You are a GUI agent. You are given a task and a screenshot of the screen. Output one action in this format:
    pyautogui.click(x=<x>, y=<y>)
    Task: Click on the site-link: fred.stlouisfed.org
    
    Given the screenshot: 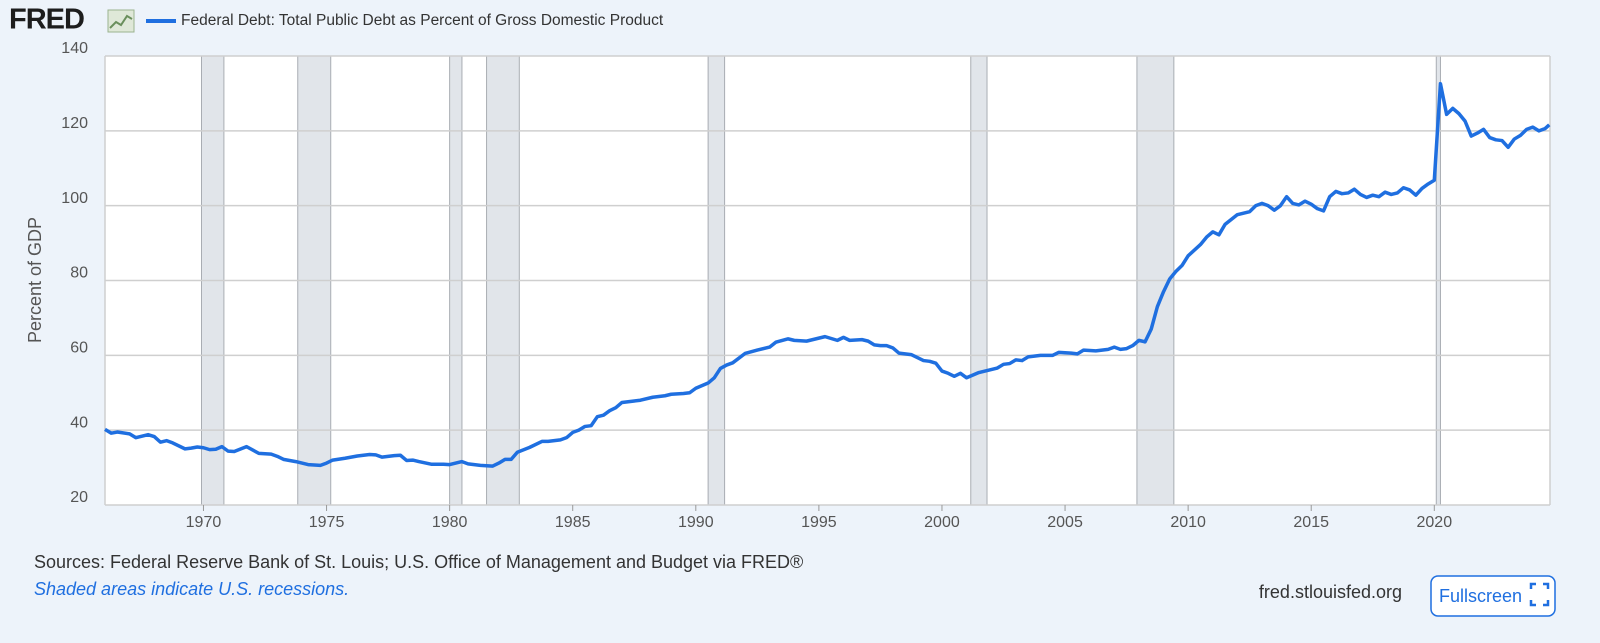 What is the action you would take?
    pyautogui.click(x=1330, y=592)
    